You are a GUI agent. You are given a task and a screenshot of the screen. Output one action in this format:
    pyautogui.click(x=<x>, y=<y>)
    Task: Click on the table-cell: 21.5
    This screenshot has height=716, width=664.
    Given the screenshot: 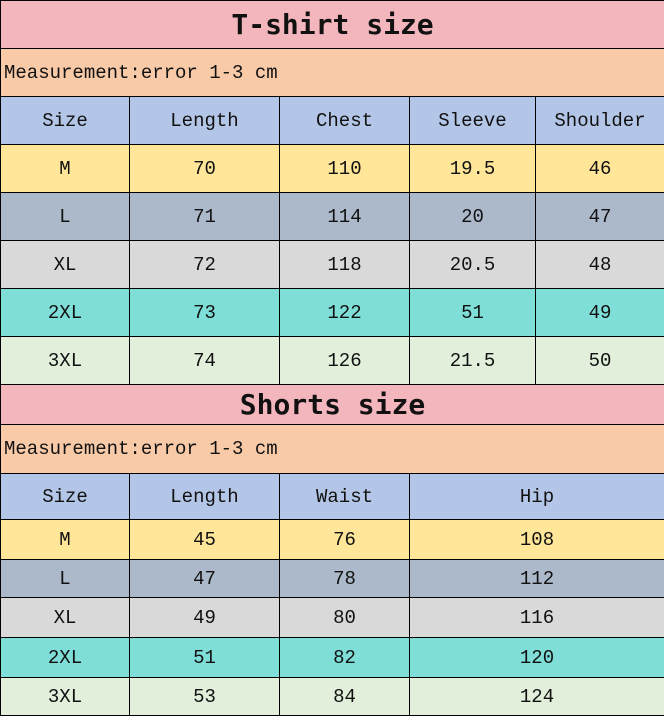 What is the action you would take?
    pyautogui.click(x=473, y=361)
    